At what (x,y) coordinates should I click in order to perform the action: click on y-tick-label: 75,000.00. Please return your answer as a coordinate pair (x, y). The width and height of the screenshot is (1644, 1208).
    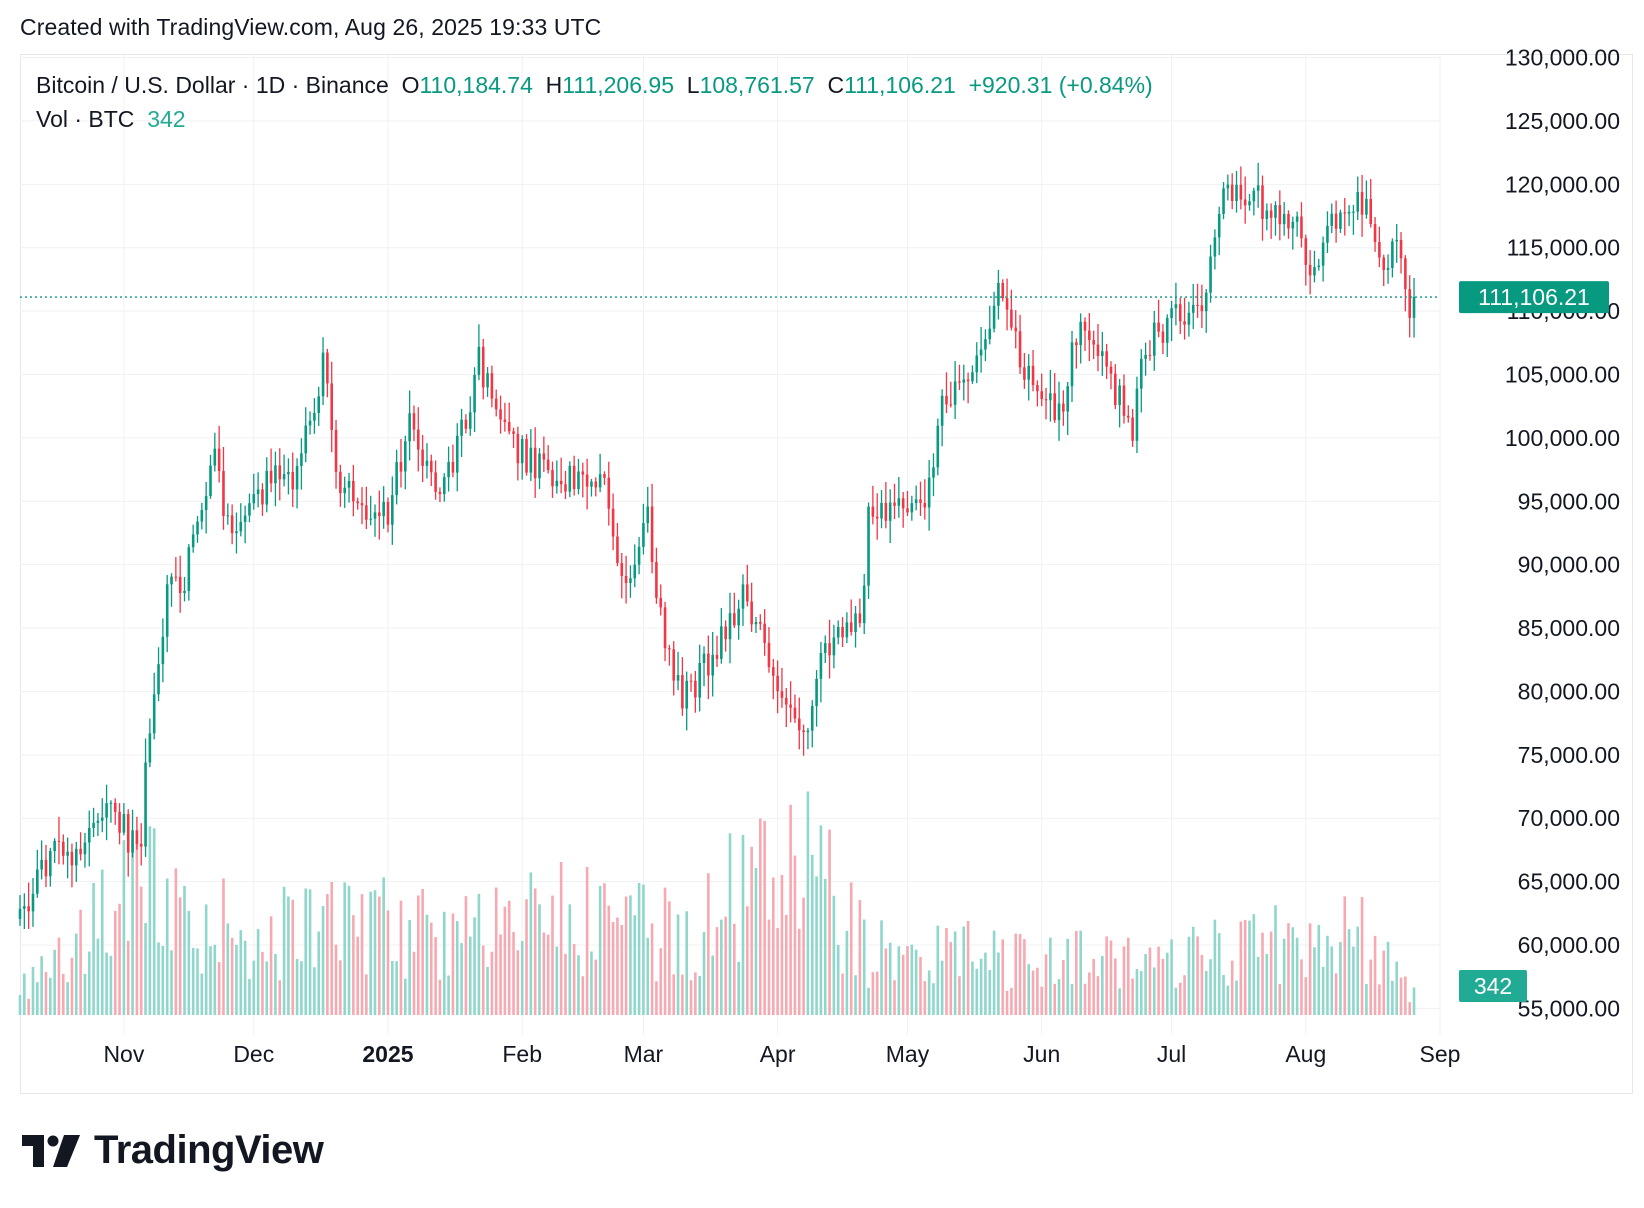
    Looking at the image, I should click on (1569, 755).